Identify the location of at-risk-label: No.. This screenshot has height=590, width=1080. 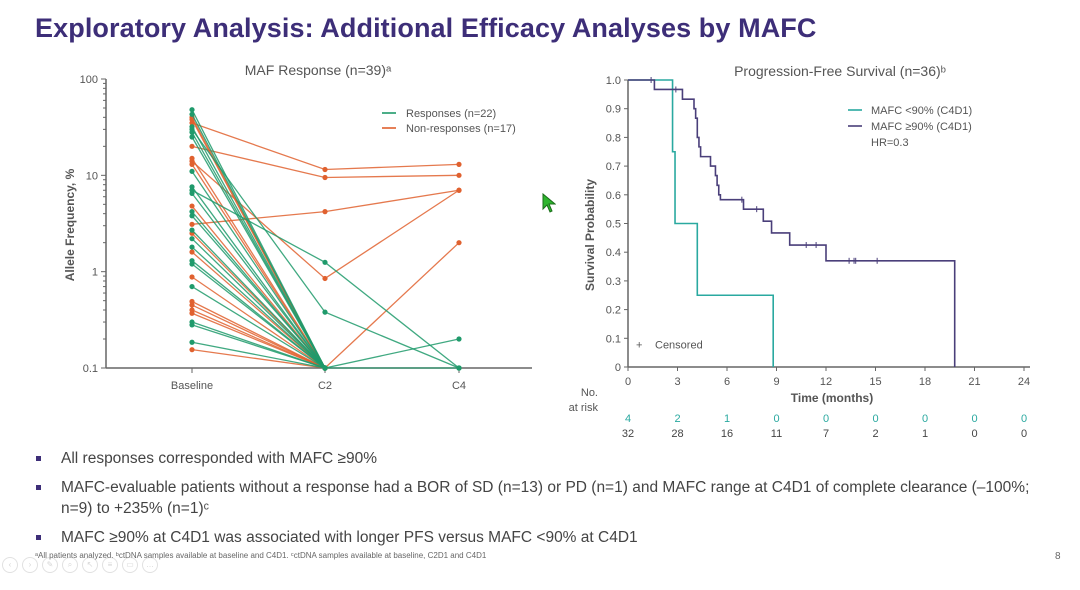
(589, 393).